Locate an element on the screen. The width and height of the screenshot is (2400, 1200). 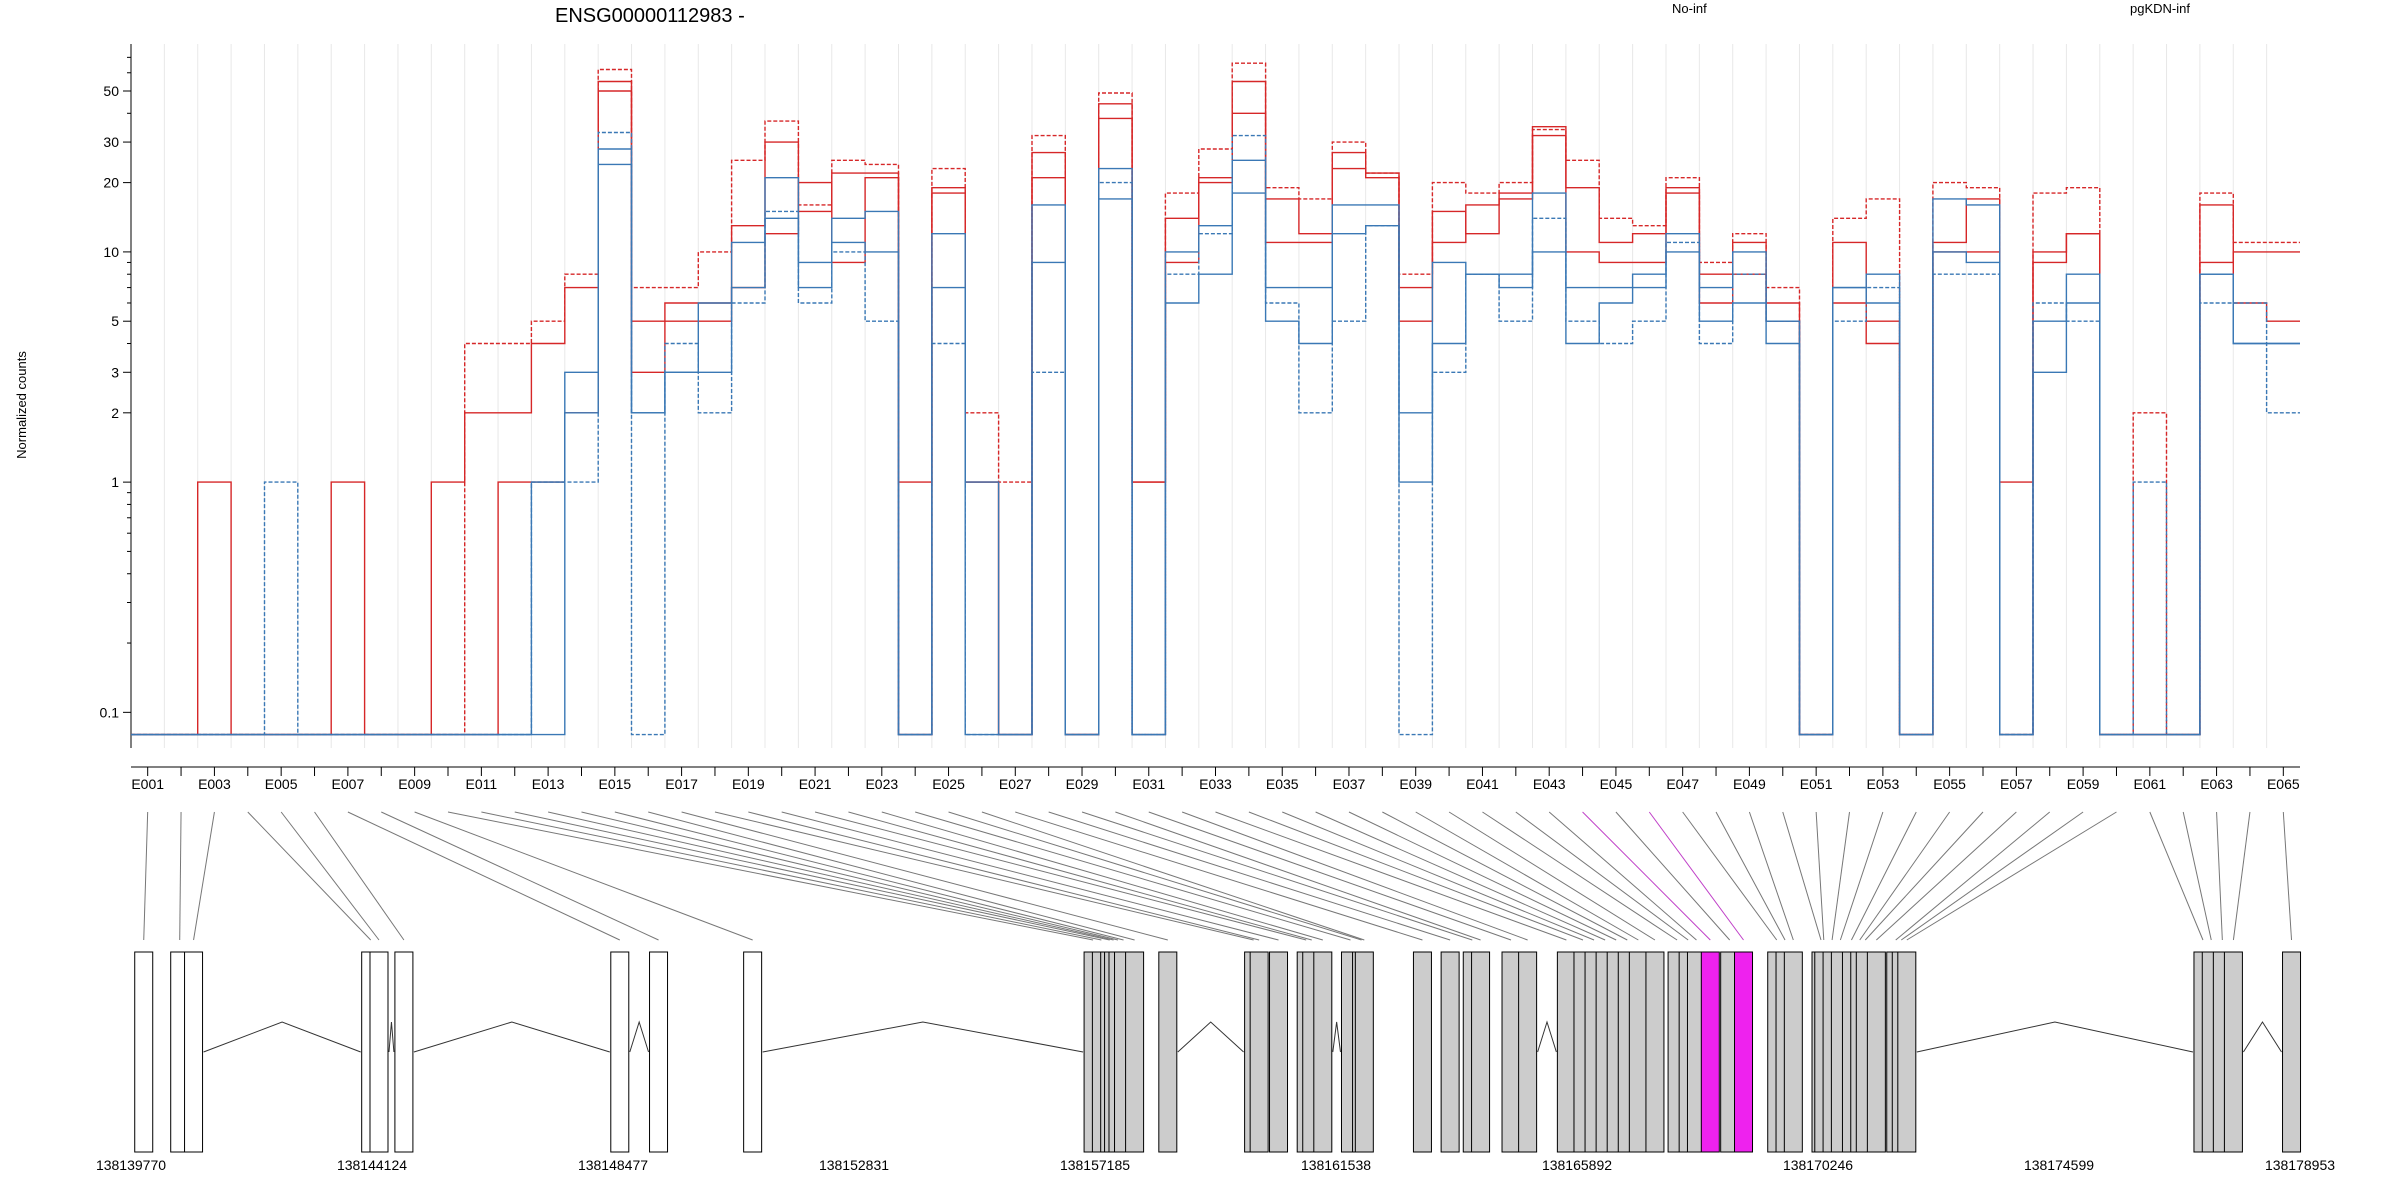
exon-block-e020 is located at coordinates (1279, 1052).